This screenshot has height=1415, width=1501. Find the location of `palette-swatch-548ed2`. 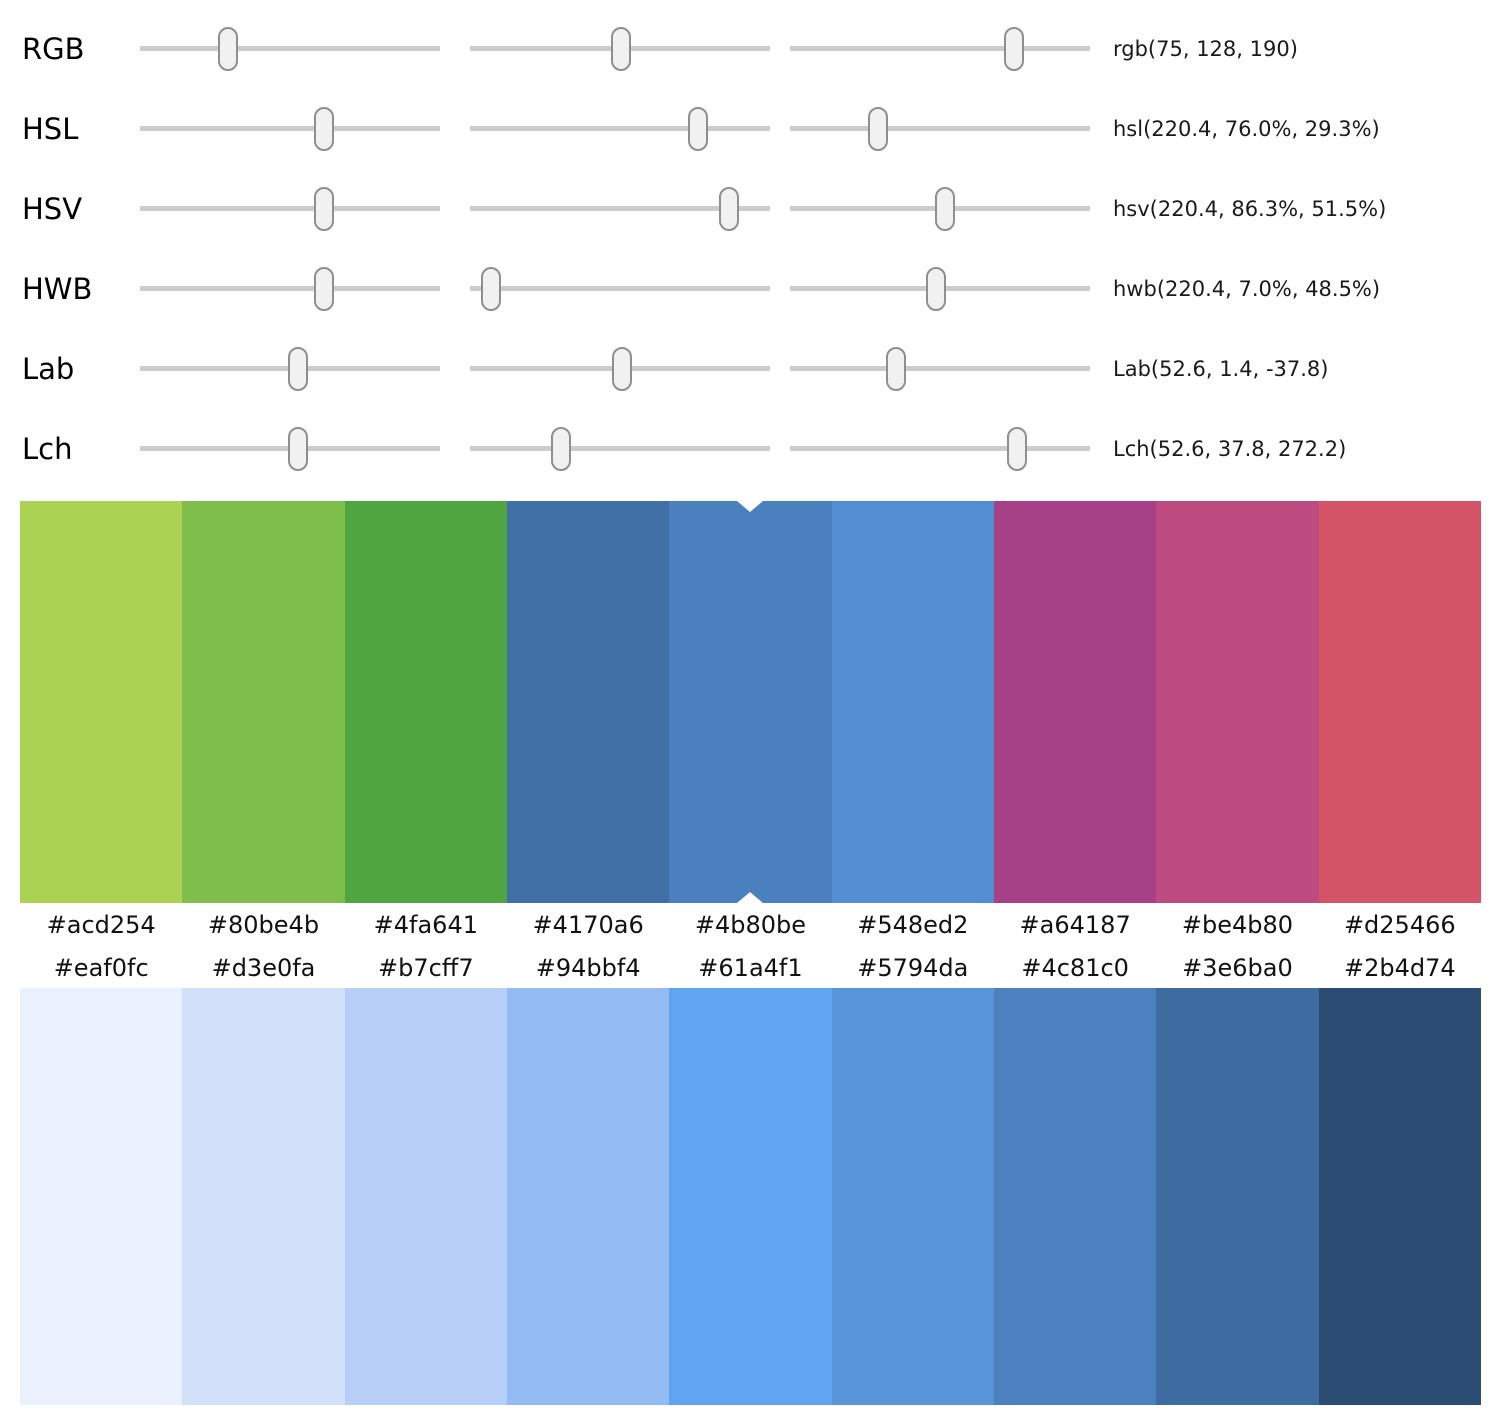

palette-swatch-548ed2 is located at coordinates (912, 702).